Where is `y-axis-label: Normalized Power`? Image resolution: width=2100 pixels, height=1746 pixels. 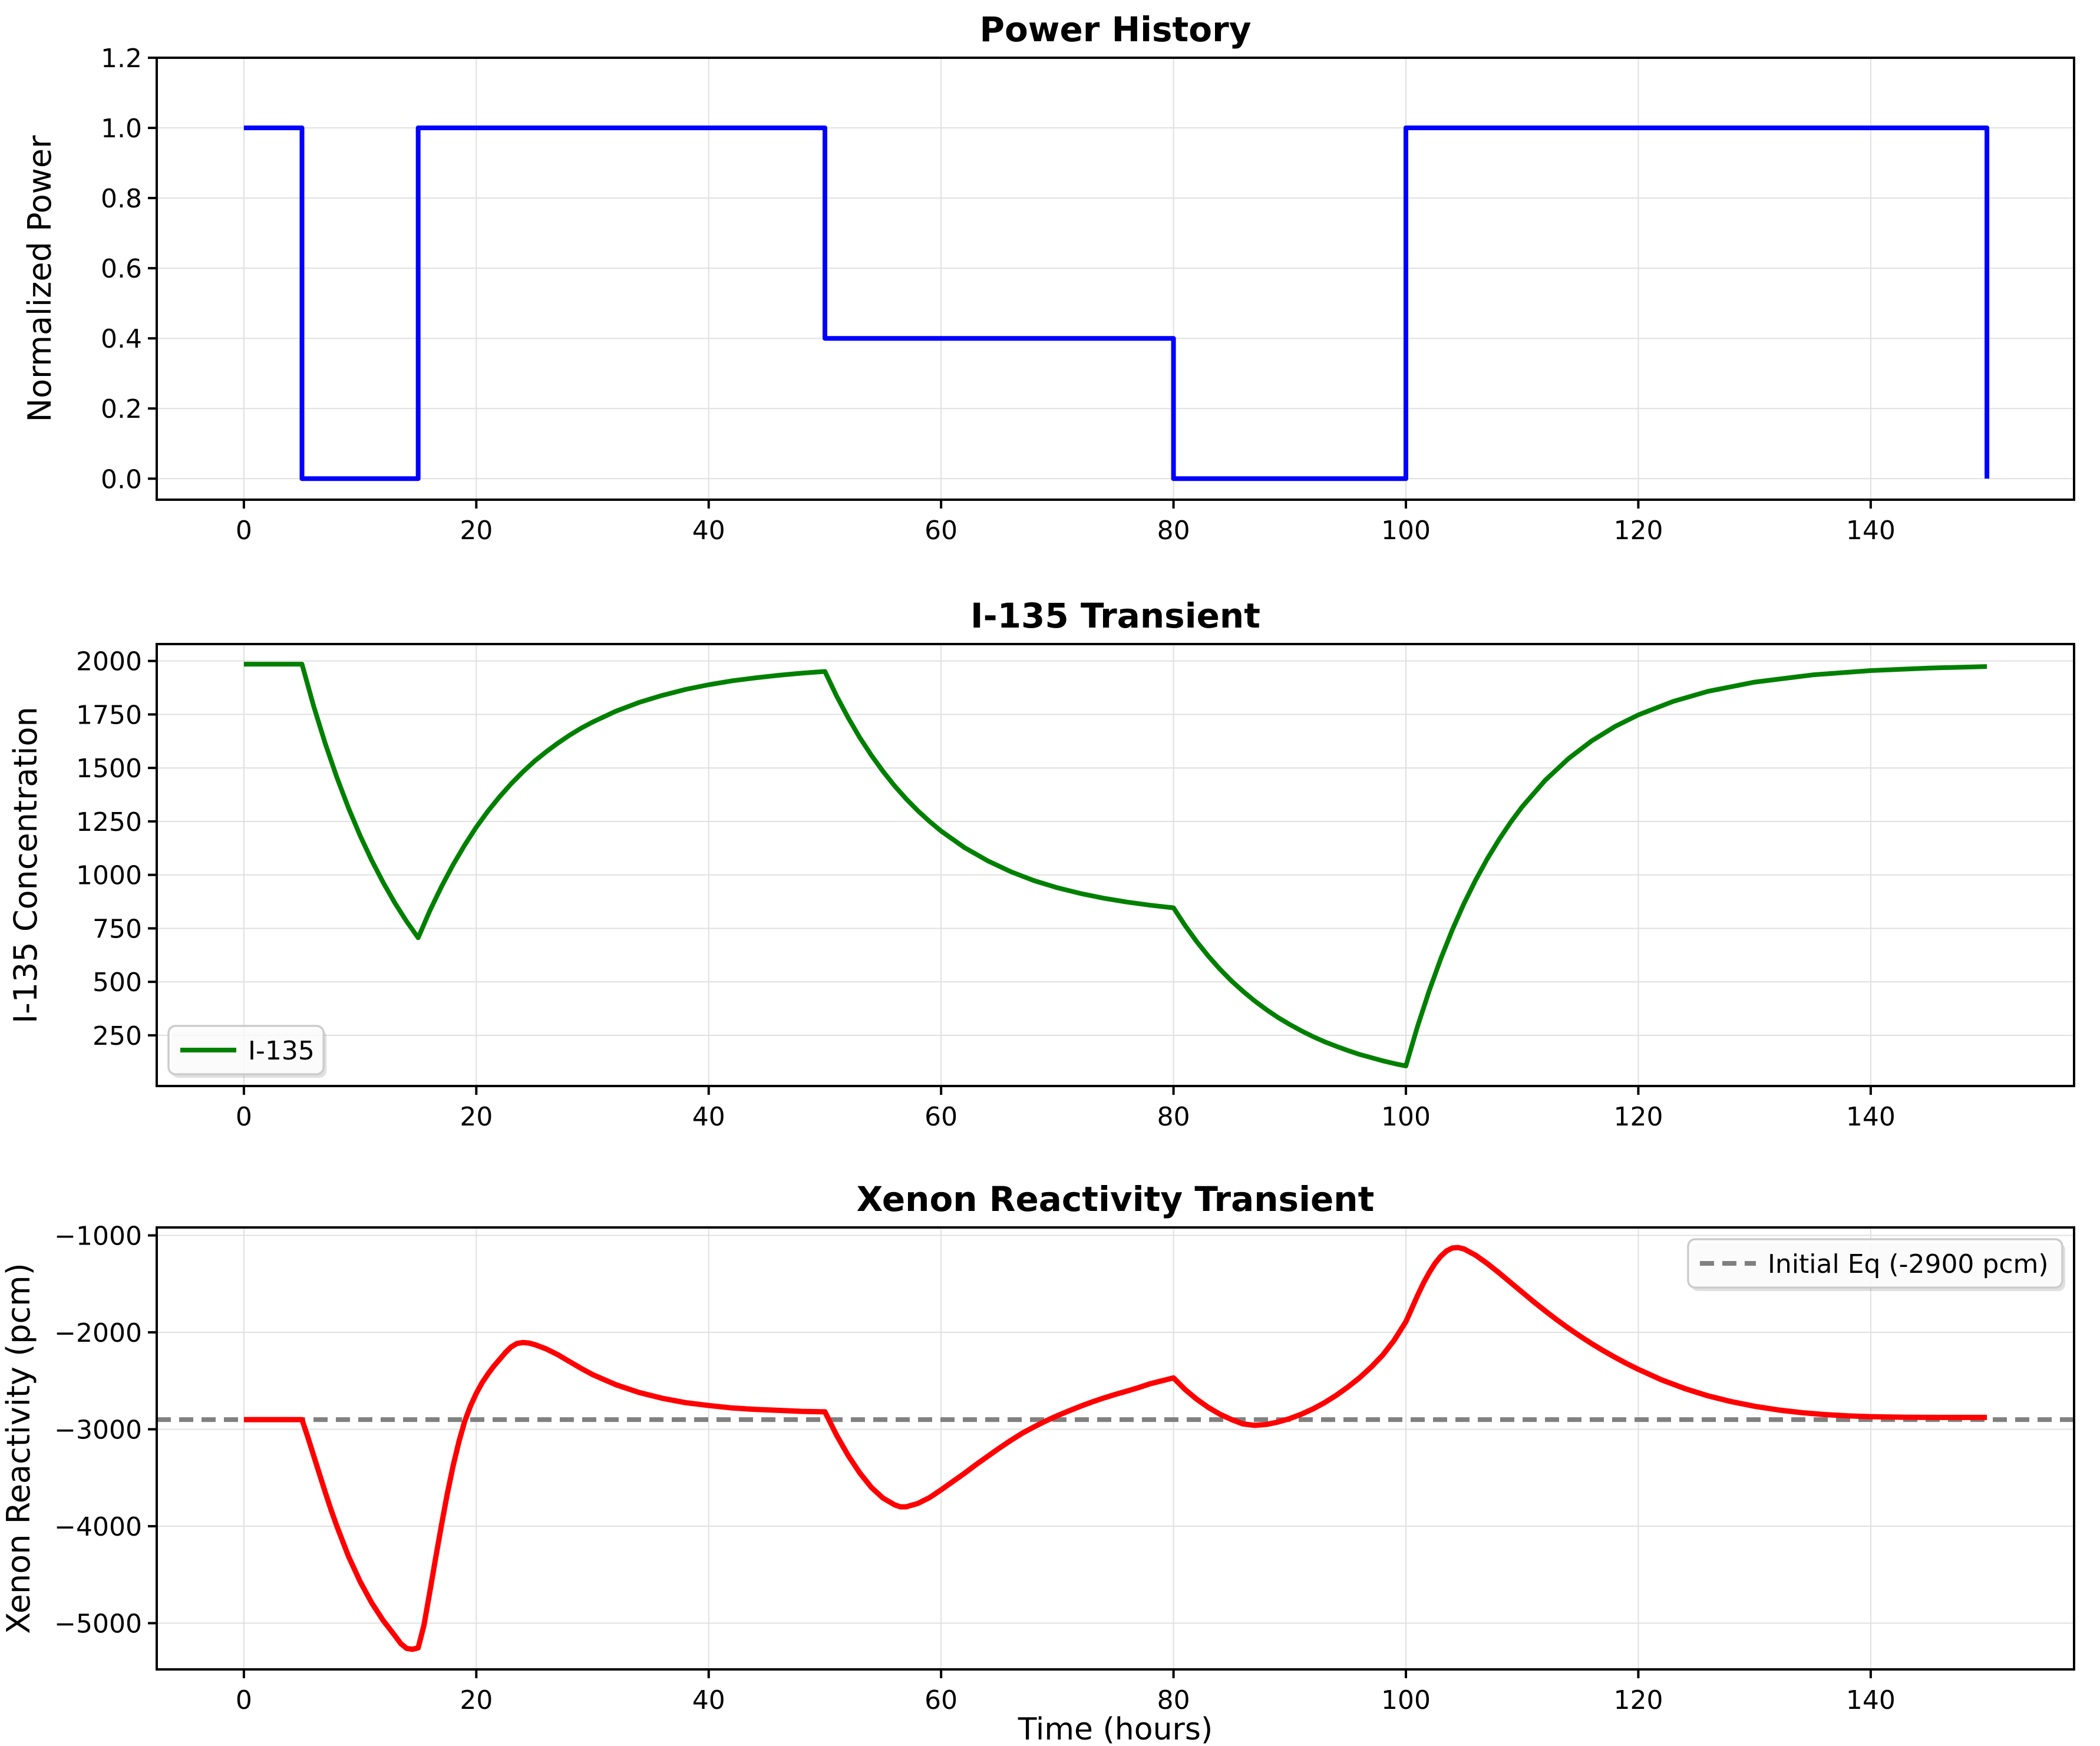 y-axis-label: Normalized Power is located at coordinates (39, 278).